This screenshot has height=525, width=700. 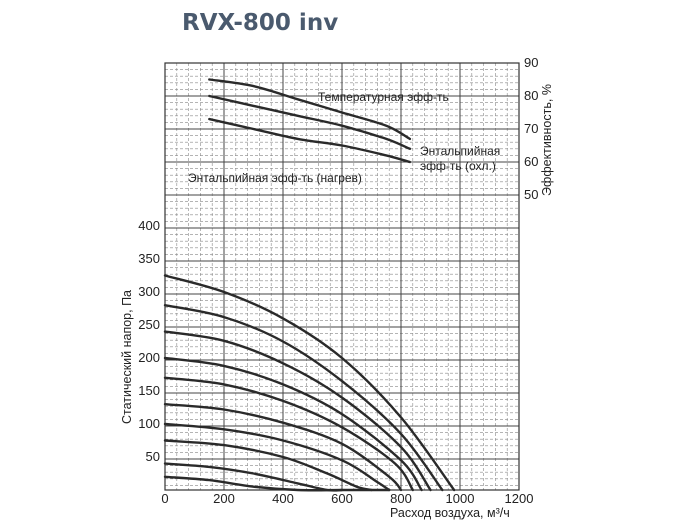 What do you see at coordinates (531, 128) in the screenshot?
I see `y2-tick-label: 70` at bounding box center [531, 128].